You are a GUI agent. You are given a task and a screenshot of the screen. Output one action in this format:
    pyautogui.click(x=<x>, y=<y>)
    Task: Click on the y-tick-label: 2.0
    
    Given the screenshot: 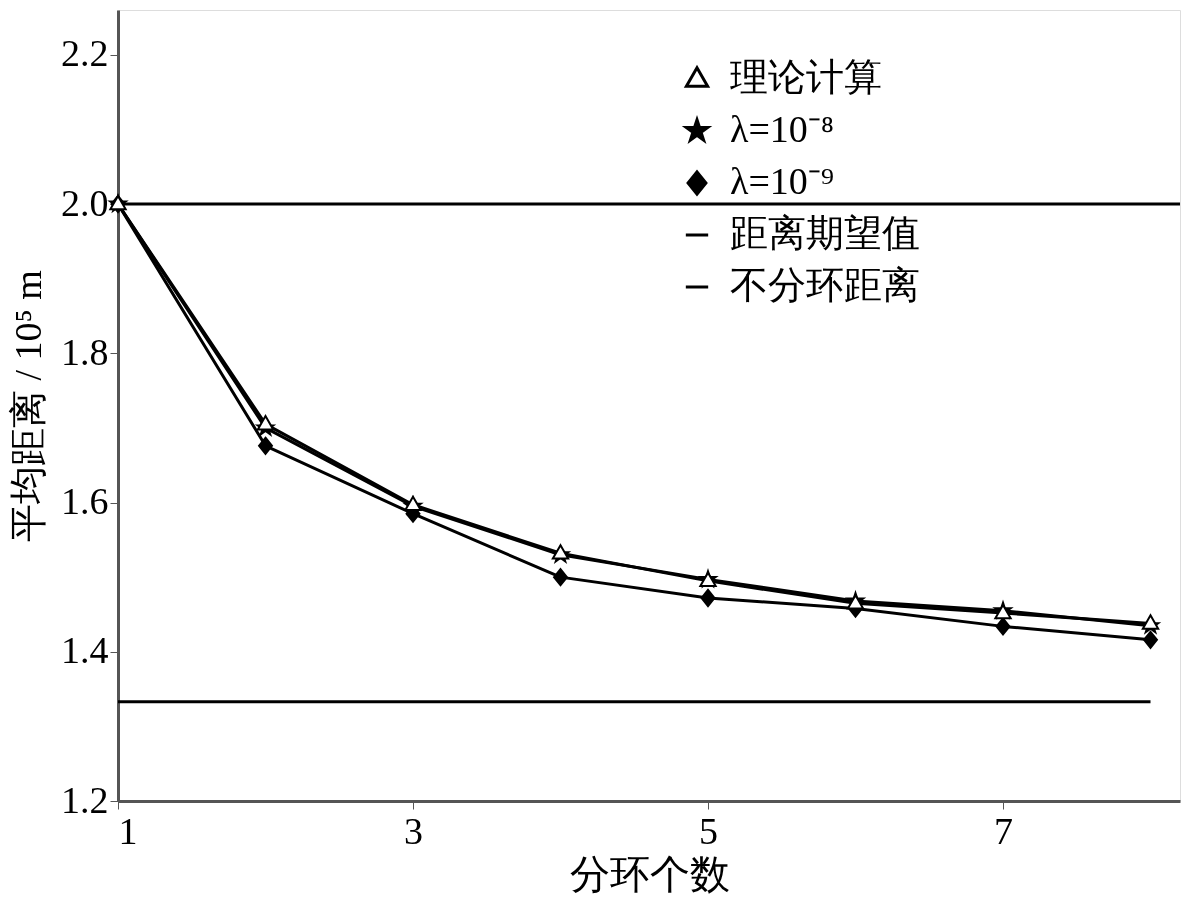 What is the action you would take?
    pyautogui.click(x=85, y=202)
    